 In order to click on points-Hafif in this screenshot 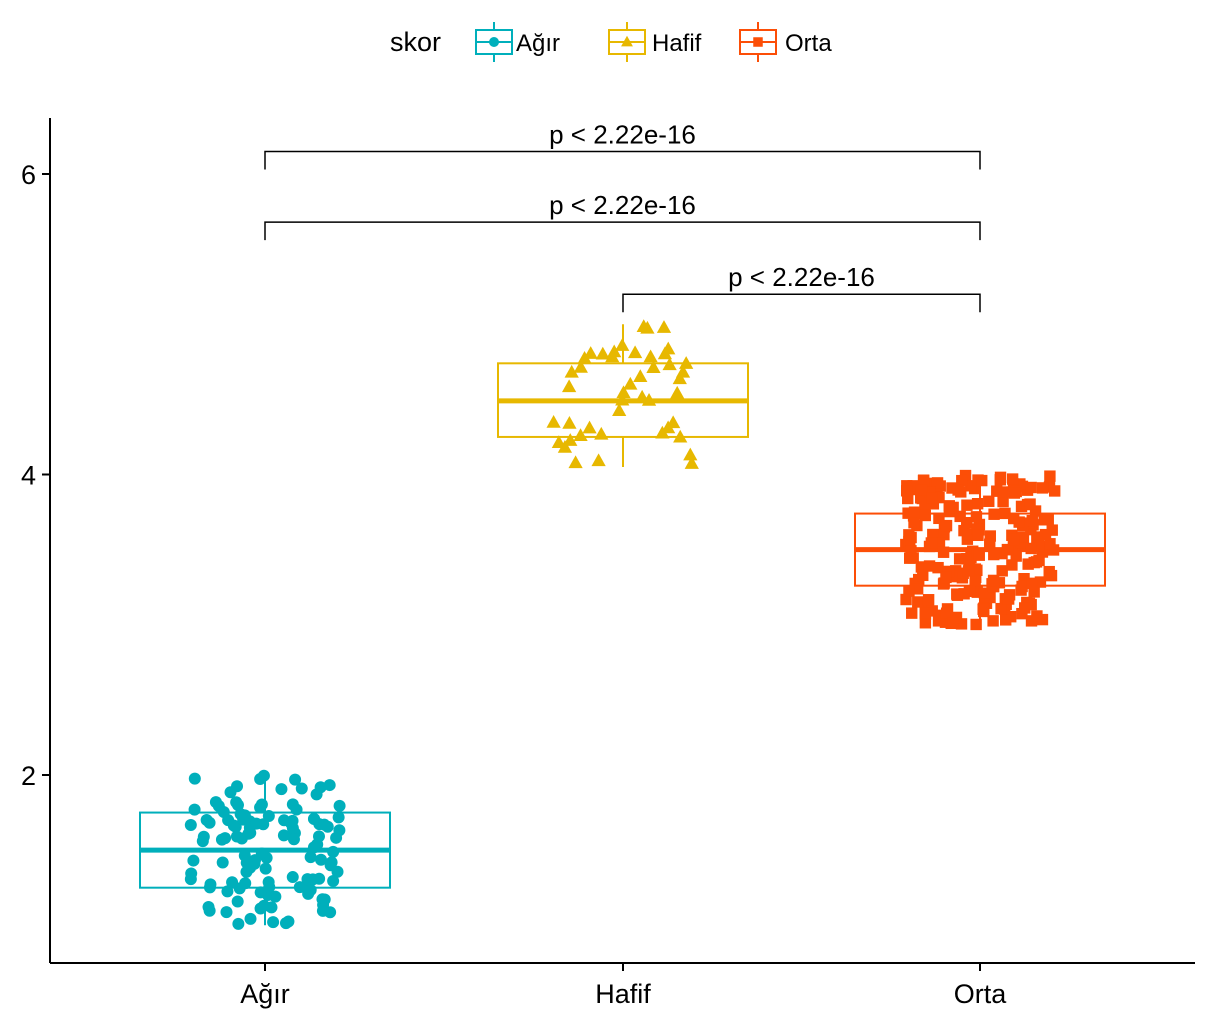, I will do `click(622, 394)`.